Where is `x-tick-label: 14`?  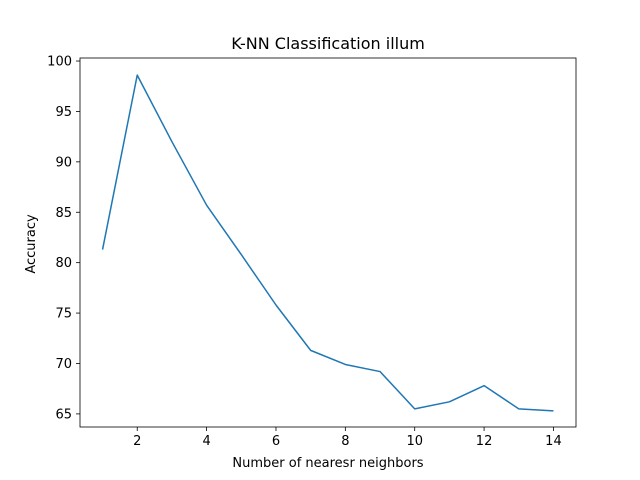 x-tick-label: 14 is located at coordinates (553, 441).